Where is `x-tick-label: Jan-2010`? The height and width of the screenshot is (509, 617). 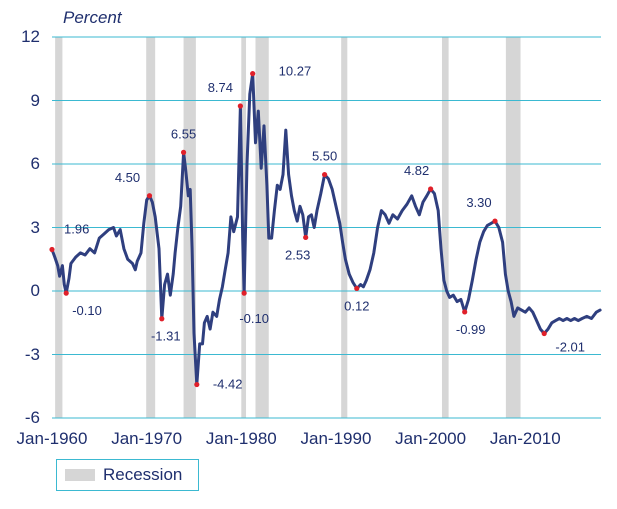 x-tick-label: Jan-2010 is located at coordinates (525, 438).